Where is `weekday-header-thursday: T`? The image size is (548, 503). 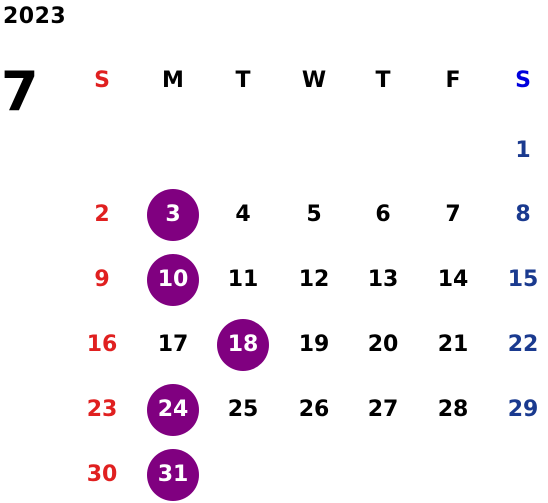
weekday-header-thursday: T is located at coordinates (383, 80).